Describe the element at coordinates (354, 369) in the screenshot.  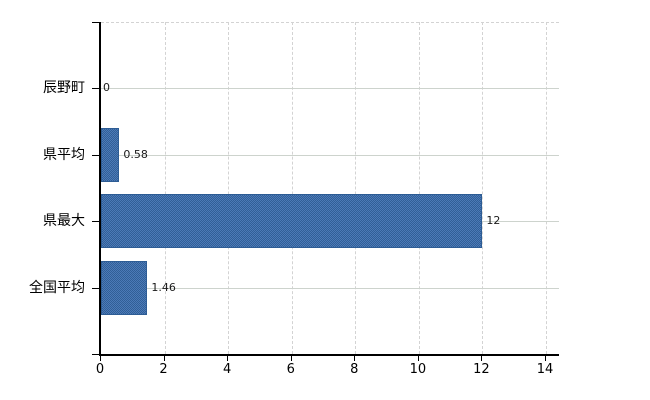
I see `x-tick-label: 8` at that location.